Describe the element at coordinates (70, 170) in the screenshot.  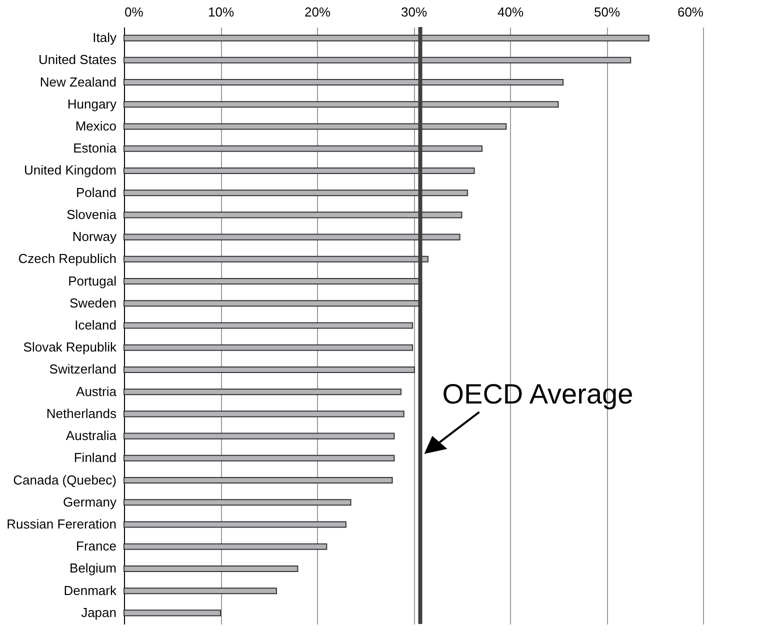
I see `y-tick-label: United Kingdom` at that location.